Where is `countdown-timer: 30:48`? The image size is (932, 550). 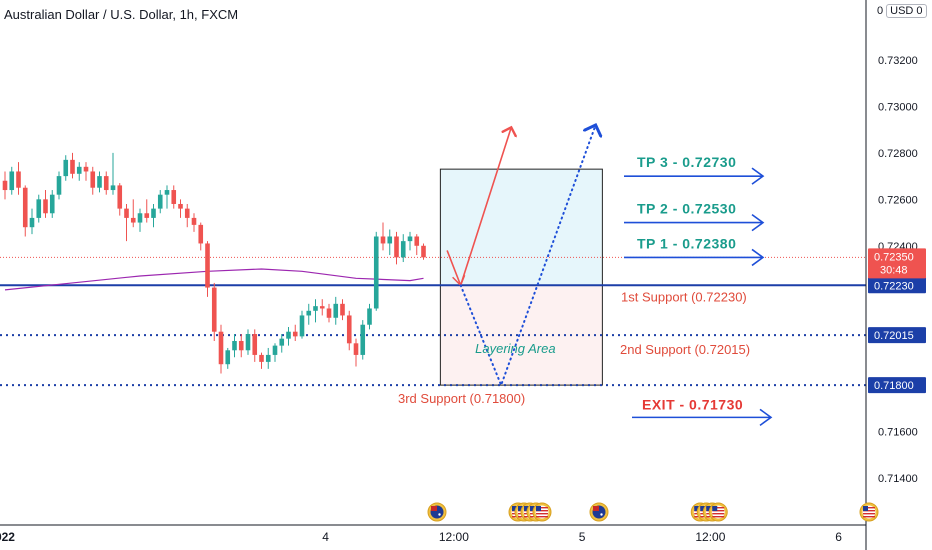 countdown-timer: 30:48 is located at coordinates (894, 270).